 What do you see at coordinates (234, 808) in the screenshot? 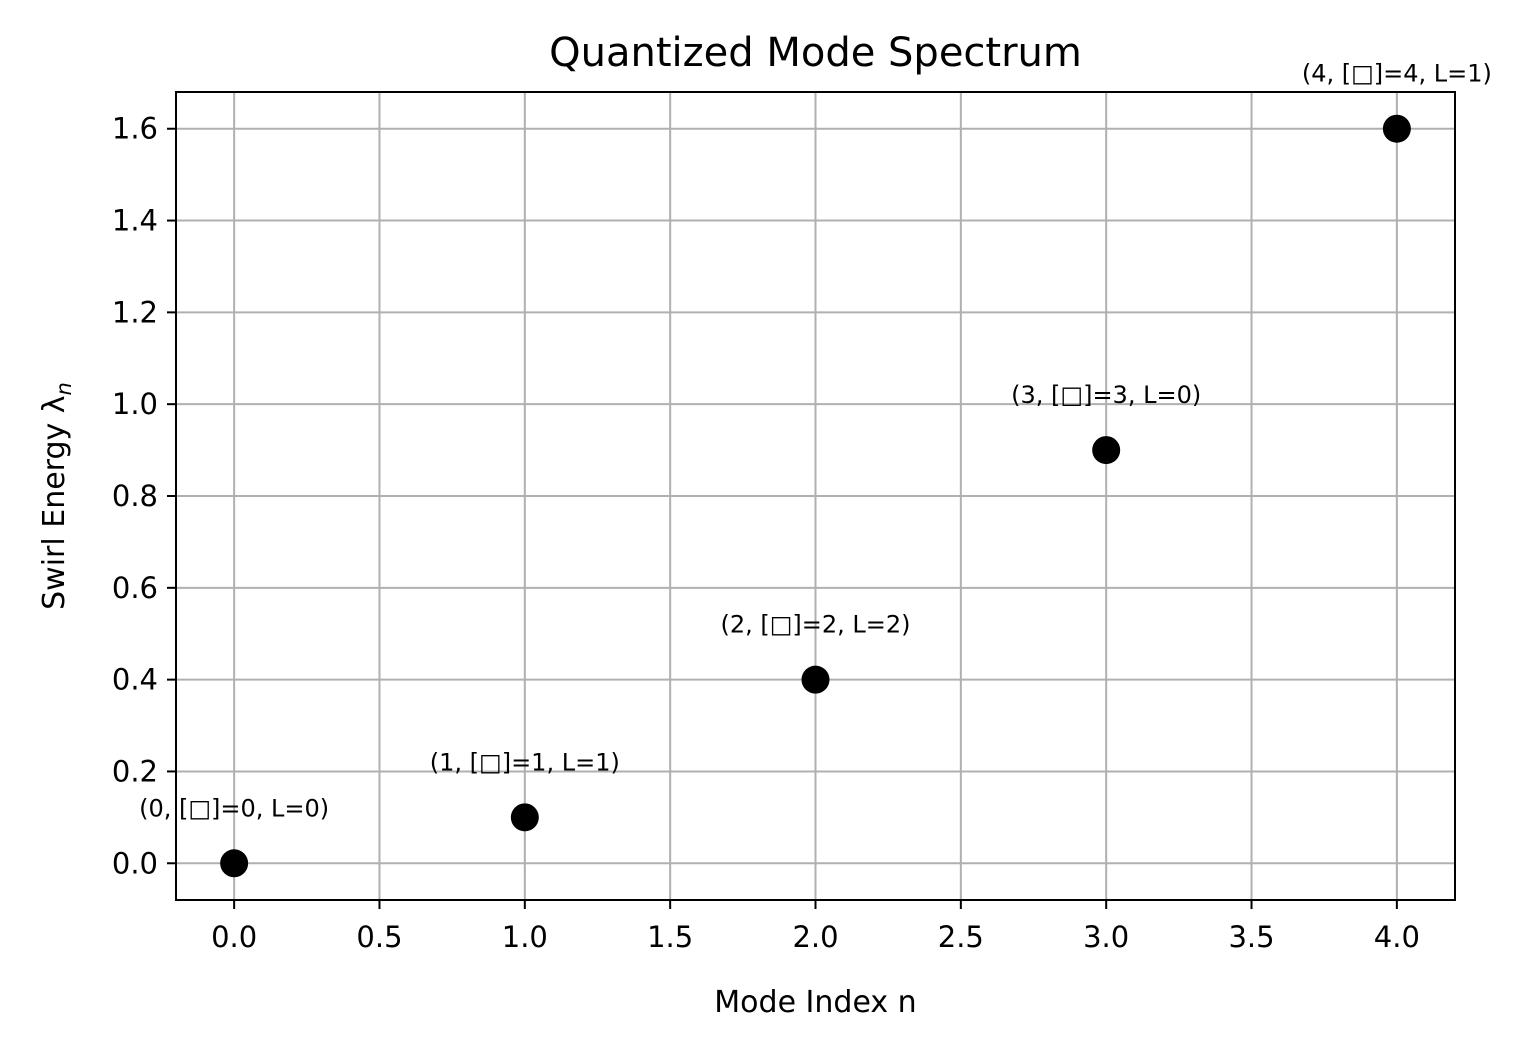
I see `data-point-label: (0, [□]=0, L=0)` at bounding box center [234, 808].